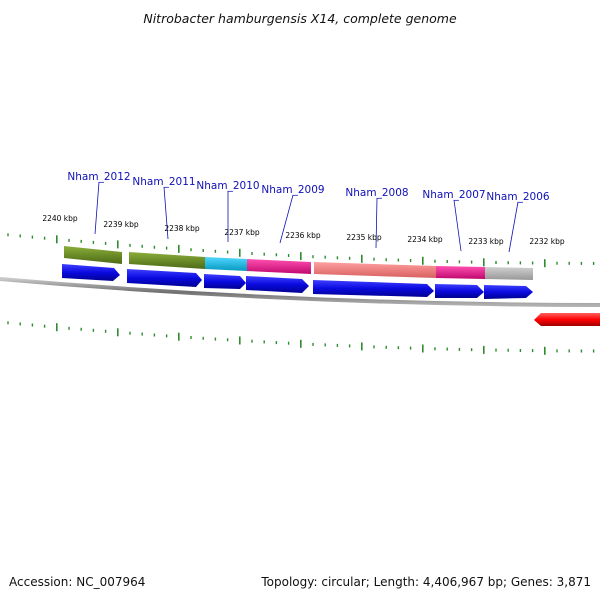  Describe the element at coordinates (163, 182) in the screenshot. I see `gene-label-nham-2011: Nham_2011` at that location.